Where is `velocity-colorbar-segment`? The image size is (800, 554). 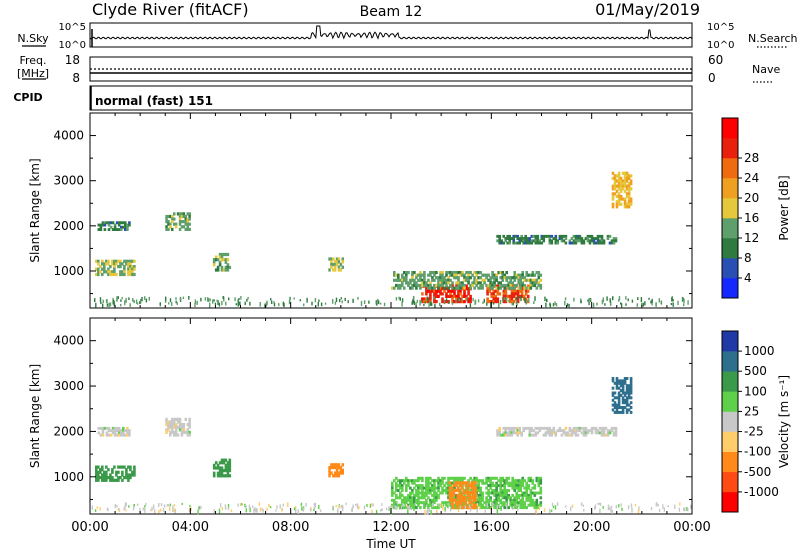
velocity-colorbar-segment is located at coordinates (730, 482).